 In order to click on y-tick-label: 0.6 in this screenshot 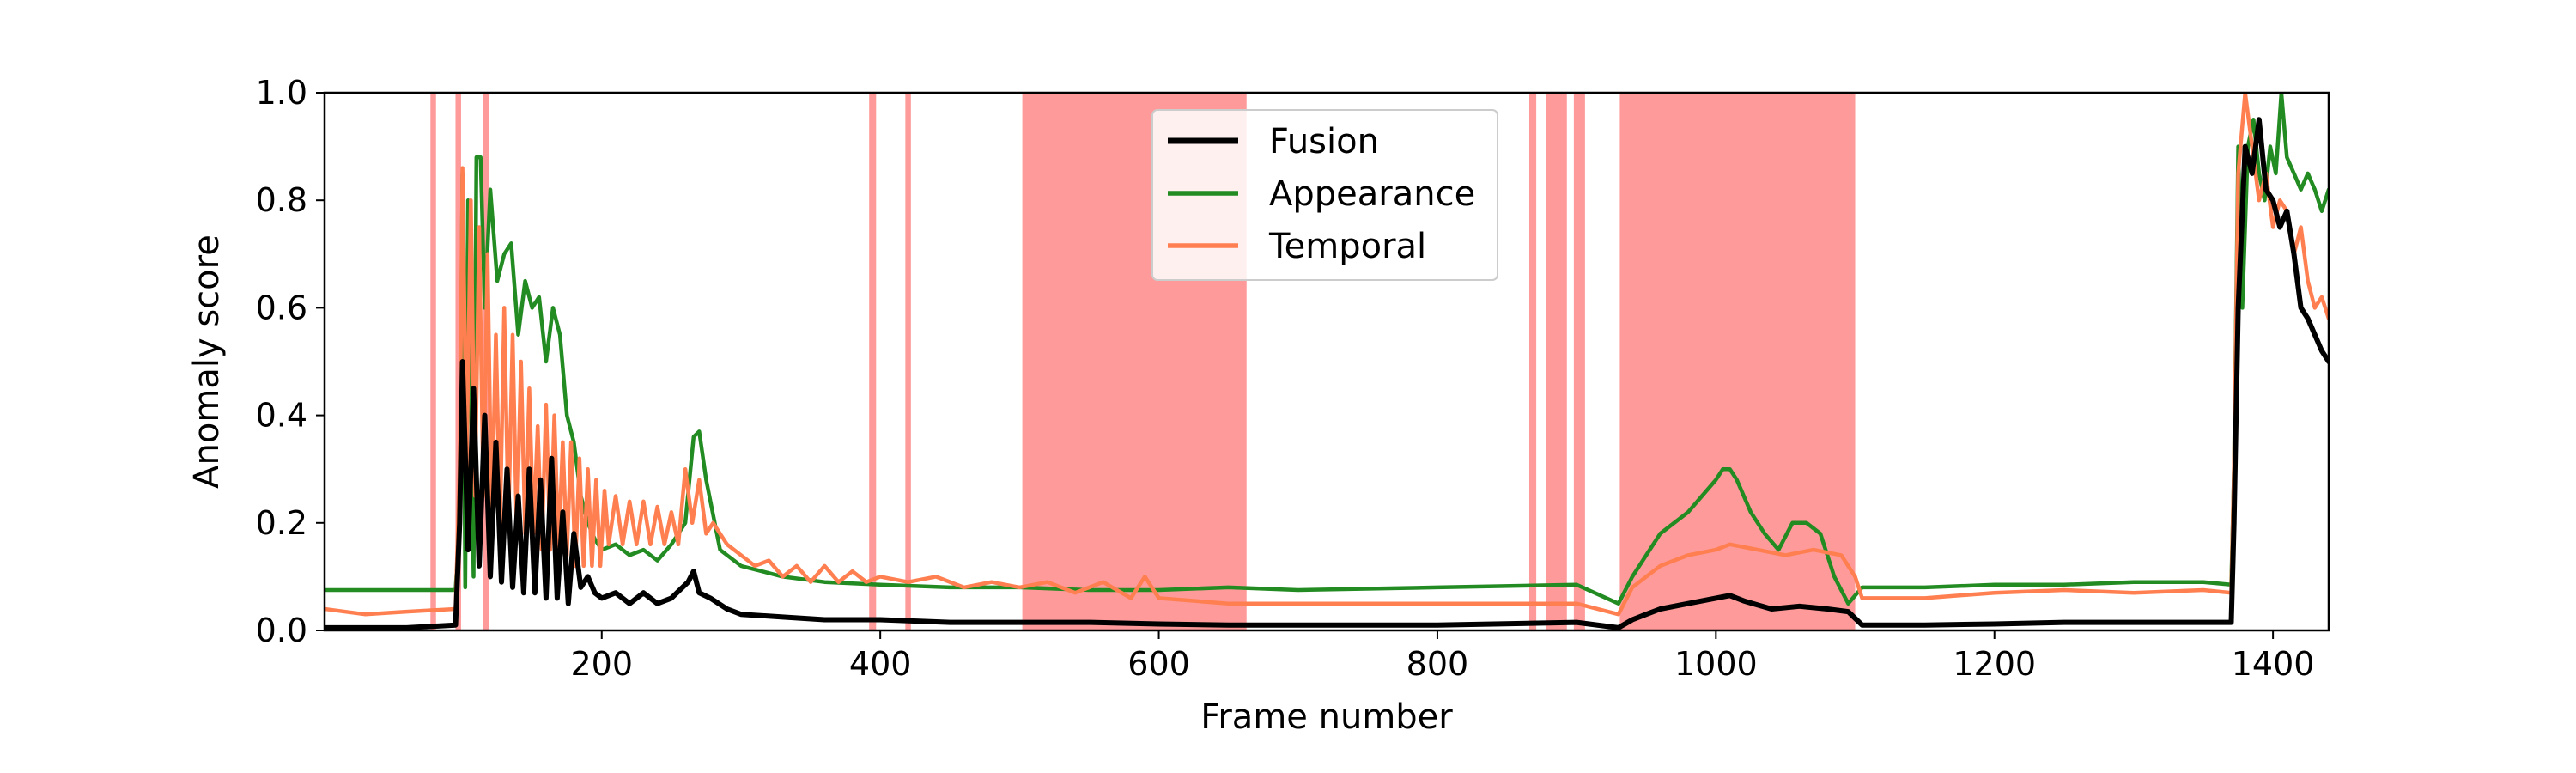, I will do `click(281, 307)`.